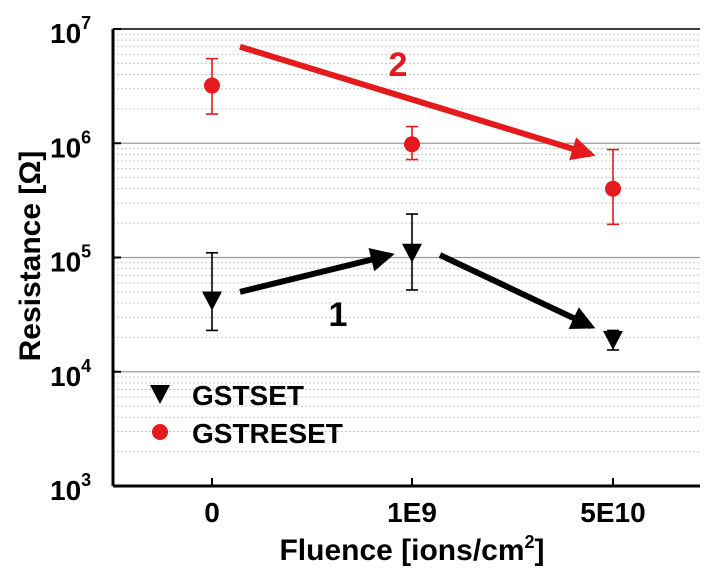 The image size is (710, 570). I want to click on annotation-label: 2, so click(398, 65).